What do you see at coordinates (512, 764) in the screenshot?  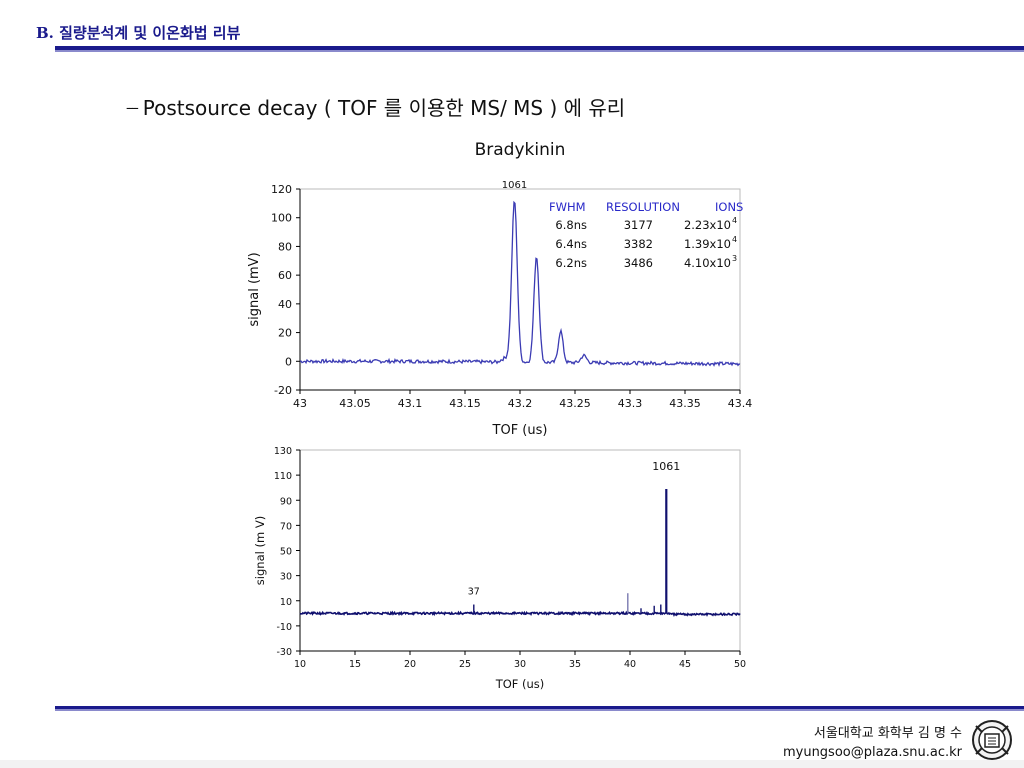 I see `page-bottom-strip` at bounding box center [512, 764].